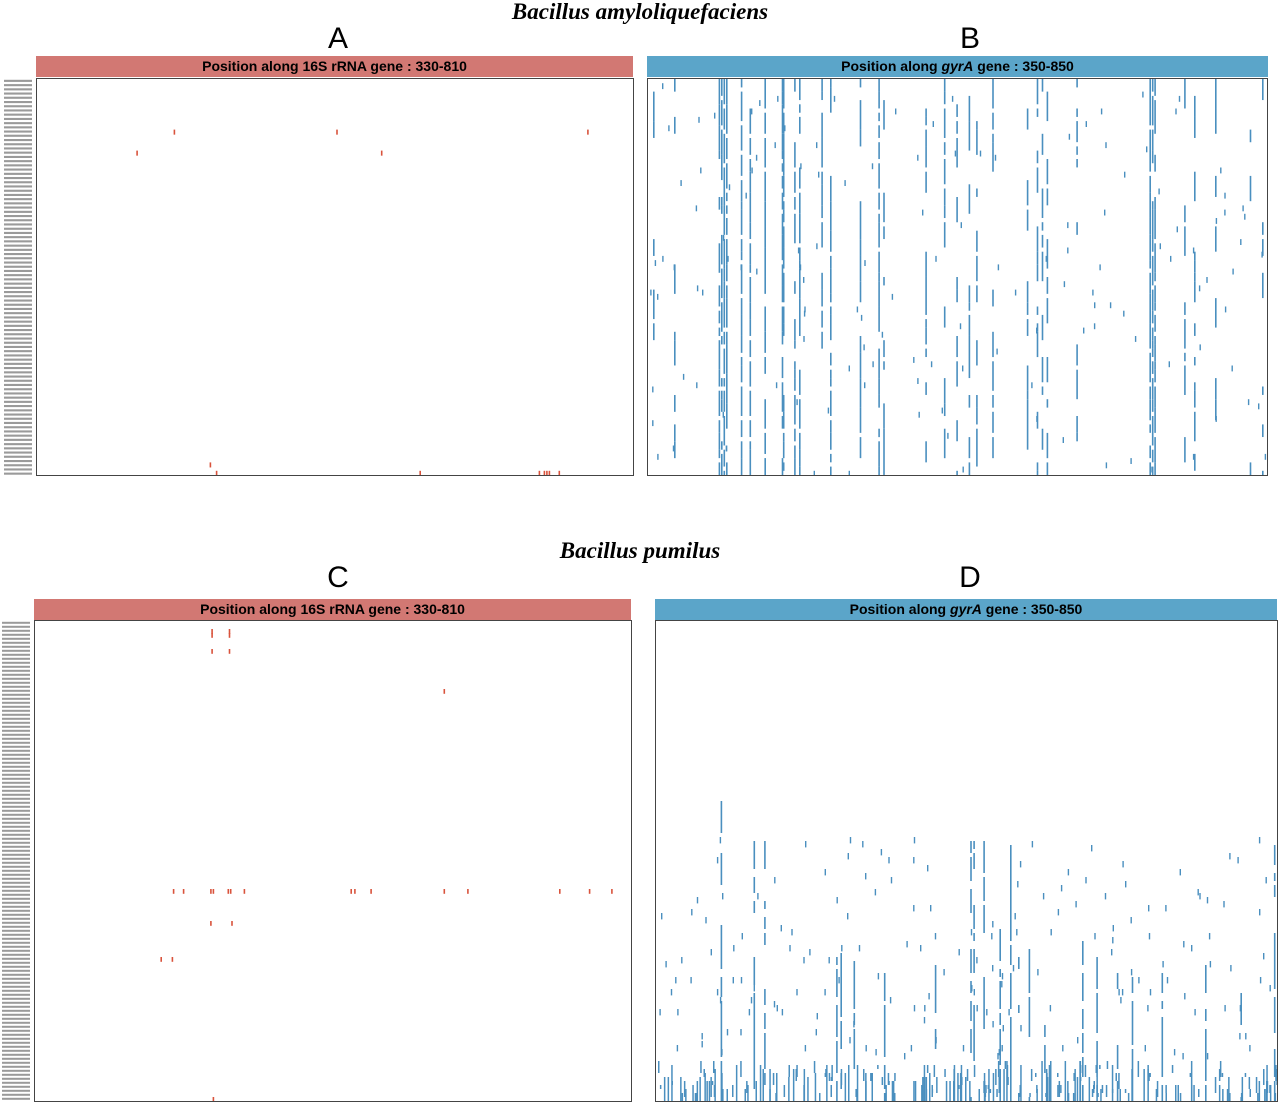  I want to click on panel-letter-c: C, so click(338, 577).